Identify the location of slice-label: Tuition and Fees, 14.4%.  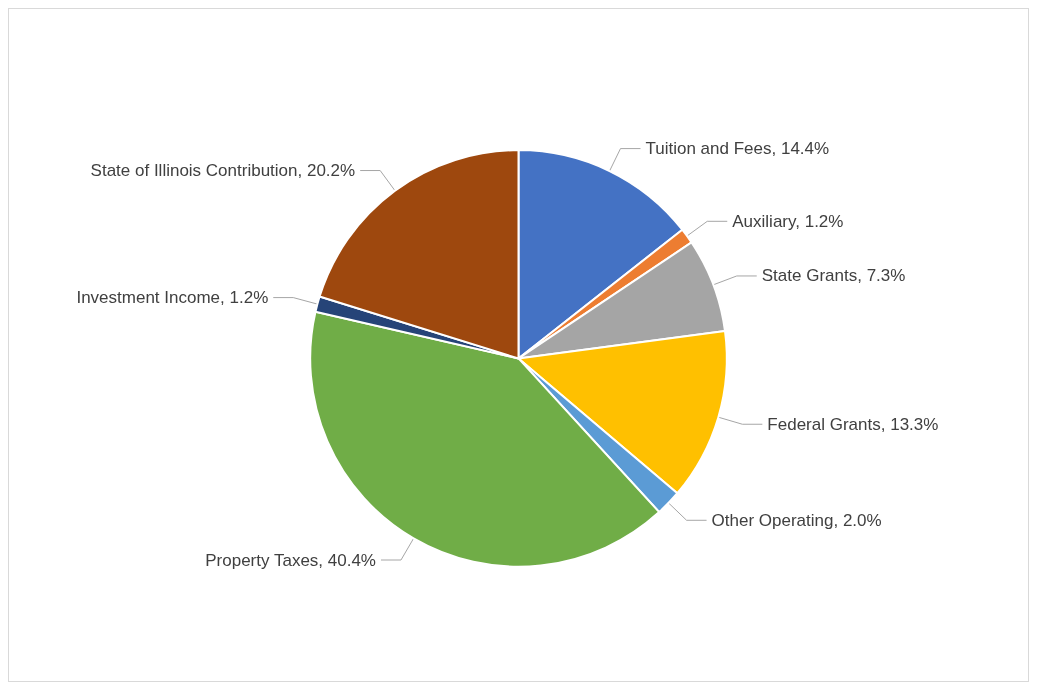
(737, 149).